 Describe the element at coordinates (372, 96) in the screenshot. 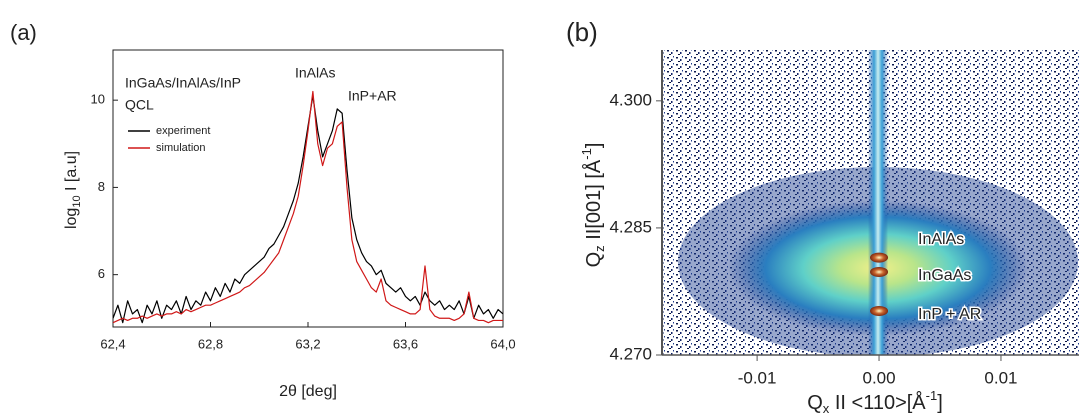

I see `annotation: InP+AR` at that location.